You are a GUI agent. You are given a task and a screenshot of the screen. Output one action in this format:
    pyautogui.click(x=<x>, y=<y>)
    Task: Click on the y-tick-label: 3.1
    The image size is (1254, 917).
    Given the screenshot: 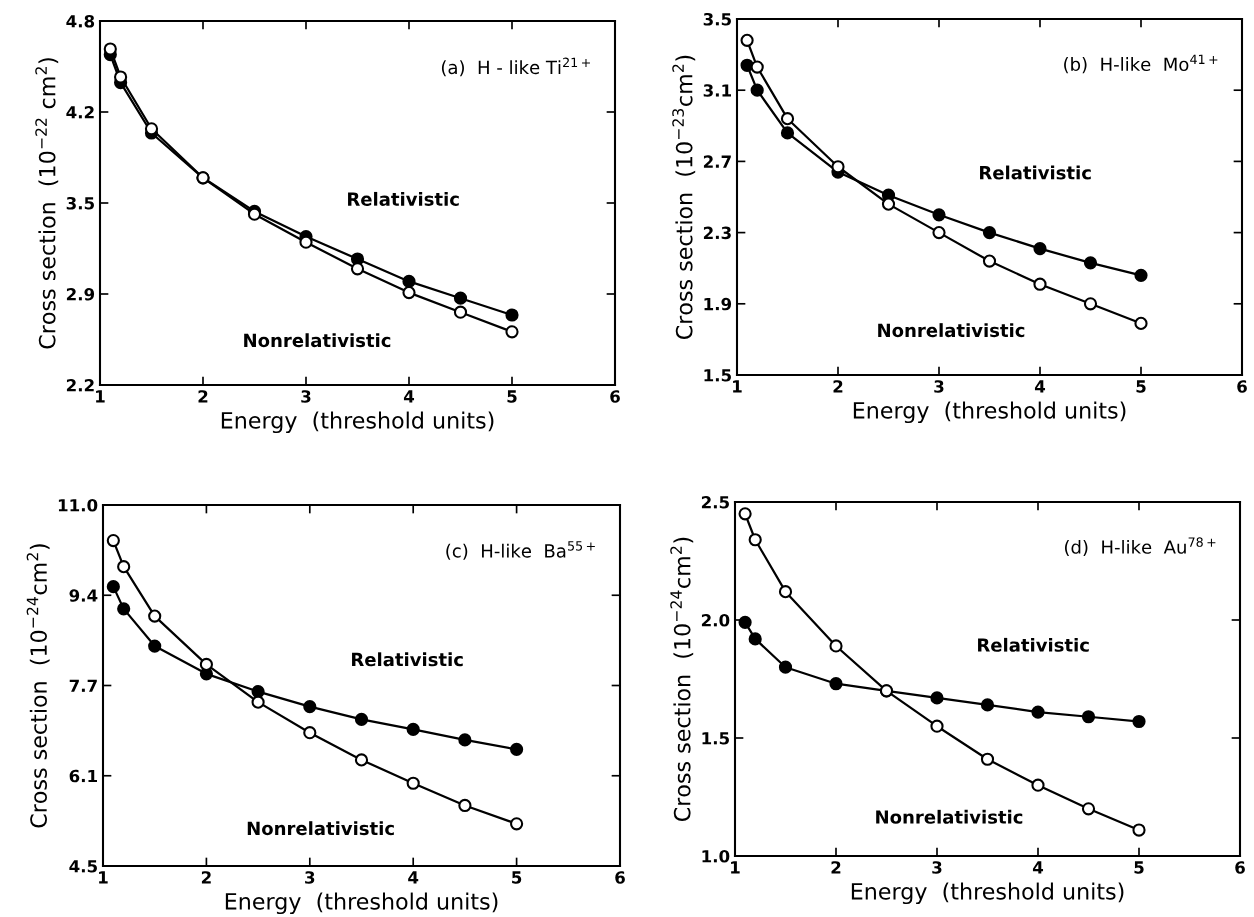 What is the action you would take?
    pyautogui.click(x=717, y=90)
    